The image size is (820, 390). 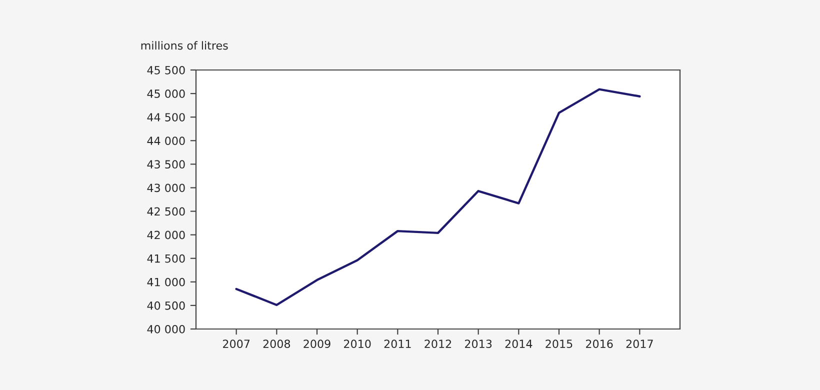 What do you see at coordinates (397, 344) in the screenshot?
I see `x-tick-label: 2011` at bounding box center [397, 344].